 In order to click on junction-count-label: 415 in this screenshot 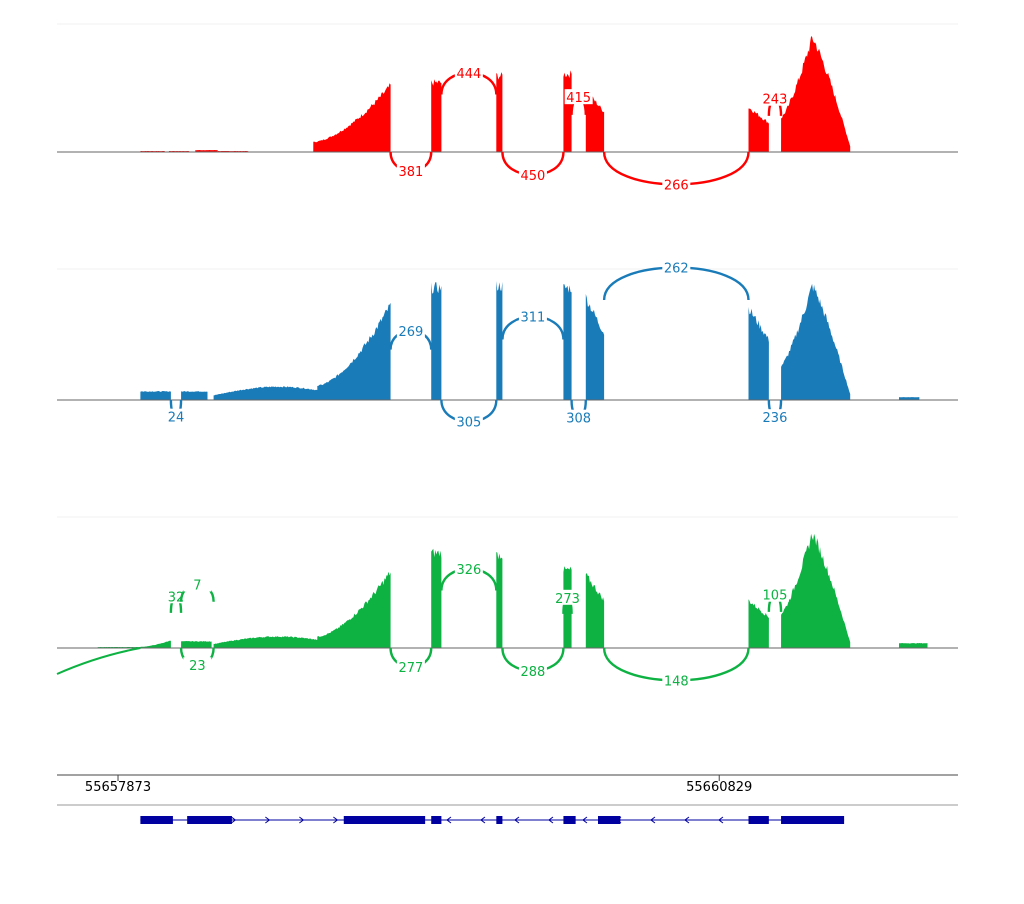, I will do `click(578, 98)`.